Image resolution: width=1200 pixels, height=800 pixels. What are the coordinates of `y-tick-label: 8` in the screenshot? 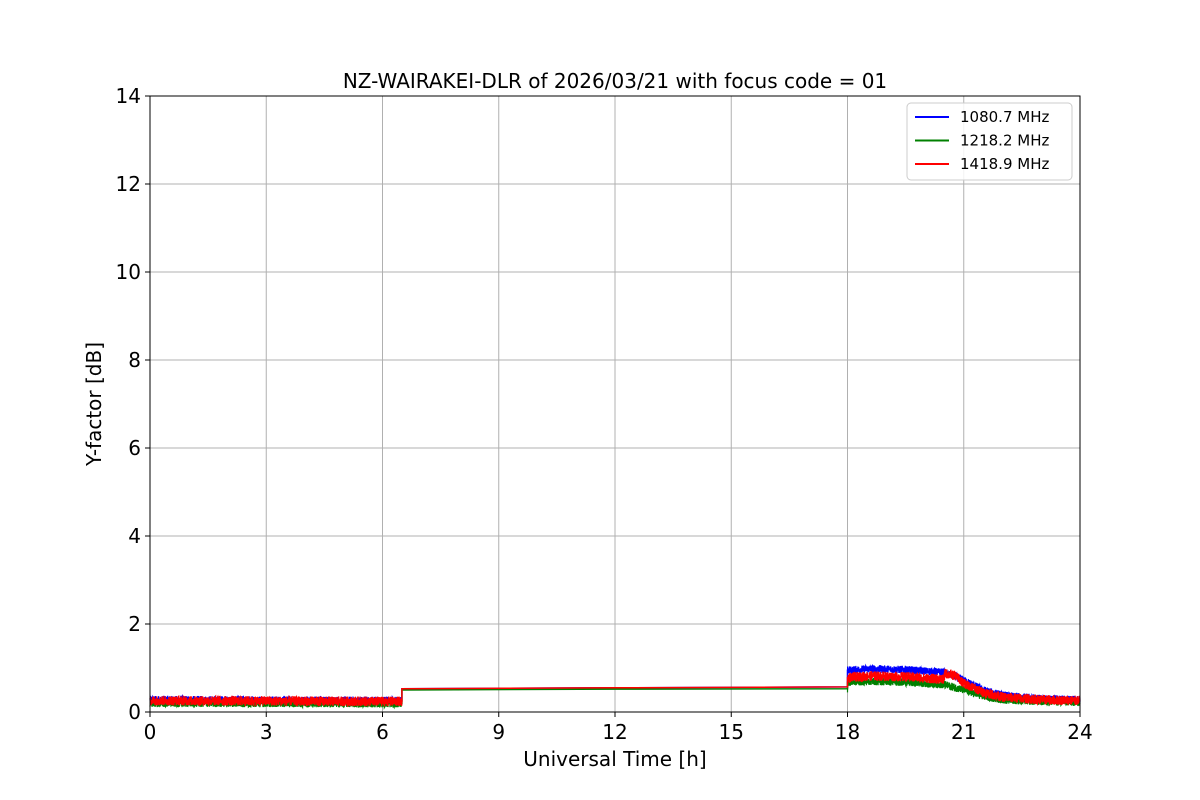 It's located at (134, 360).